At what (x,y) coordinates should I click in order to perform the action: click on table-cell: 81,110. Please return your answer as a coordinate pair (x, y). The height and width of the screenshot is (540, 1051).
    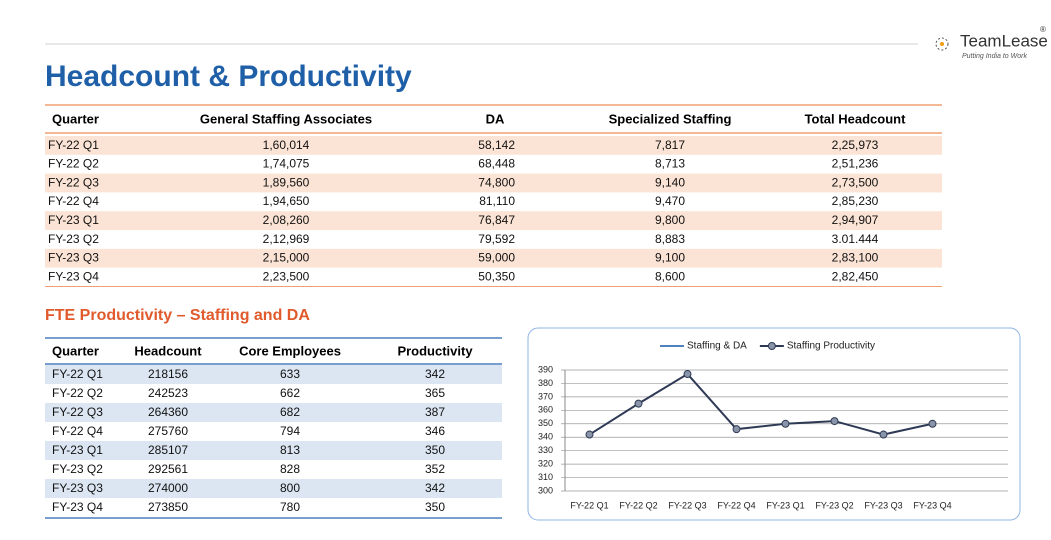
    Looking at the image, I should click on (497, 201).